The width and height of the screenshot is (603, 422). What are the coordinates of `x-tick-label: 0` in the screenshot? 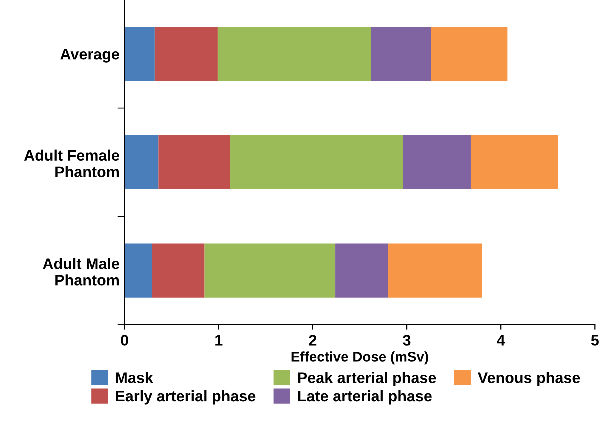 It's located at (124, 340).